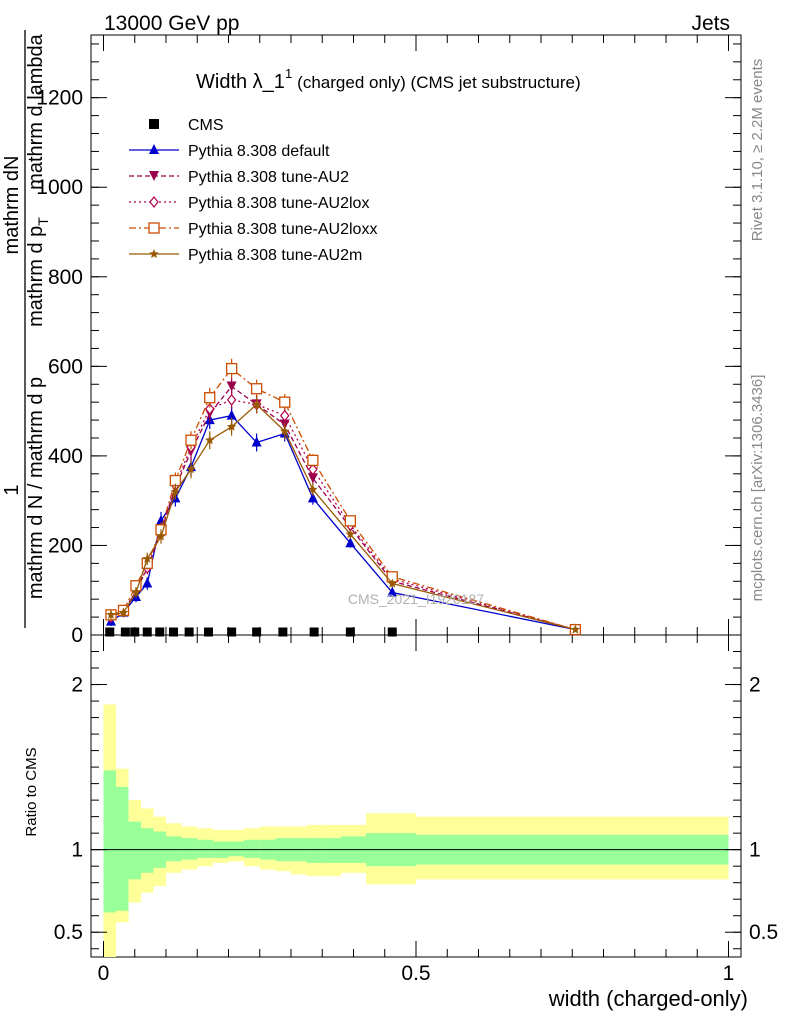 The width and height of the screenshot is (786, 1024). I want to click on main-tick-label: 600, so click(65, 366).